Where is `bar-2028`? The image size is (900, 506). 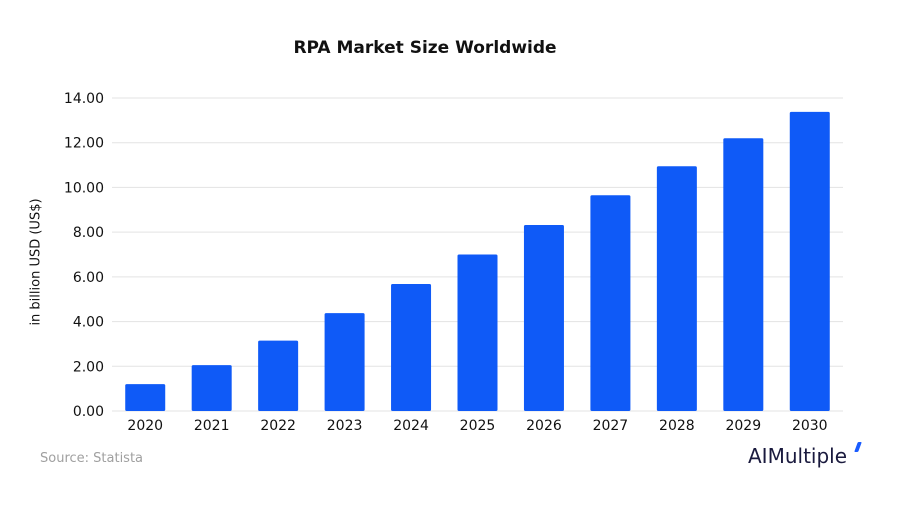
bar-2028 is located at coordinates (676, 288).